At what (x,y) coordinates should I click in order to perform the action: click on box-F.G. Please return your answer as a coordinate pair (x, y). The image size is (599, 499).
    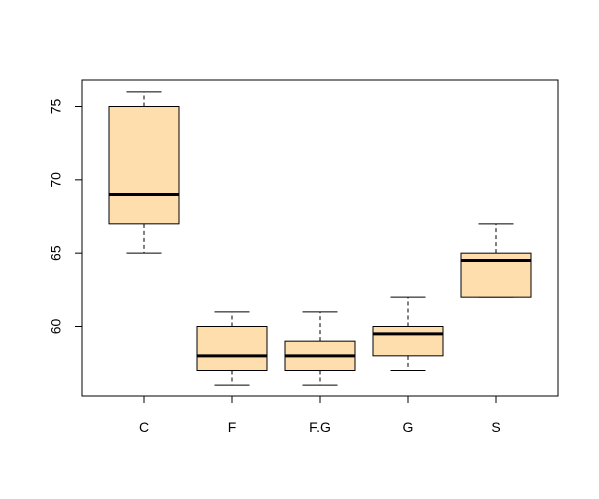
    Looking at the image, I should click on (320, 348).